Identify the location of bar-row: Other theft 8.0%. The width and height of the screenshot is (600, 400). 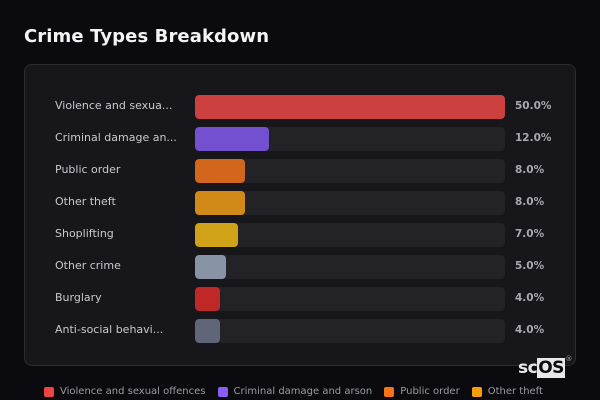
(300, 203).